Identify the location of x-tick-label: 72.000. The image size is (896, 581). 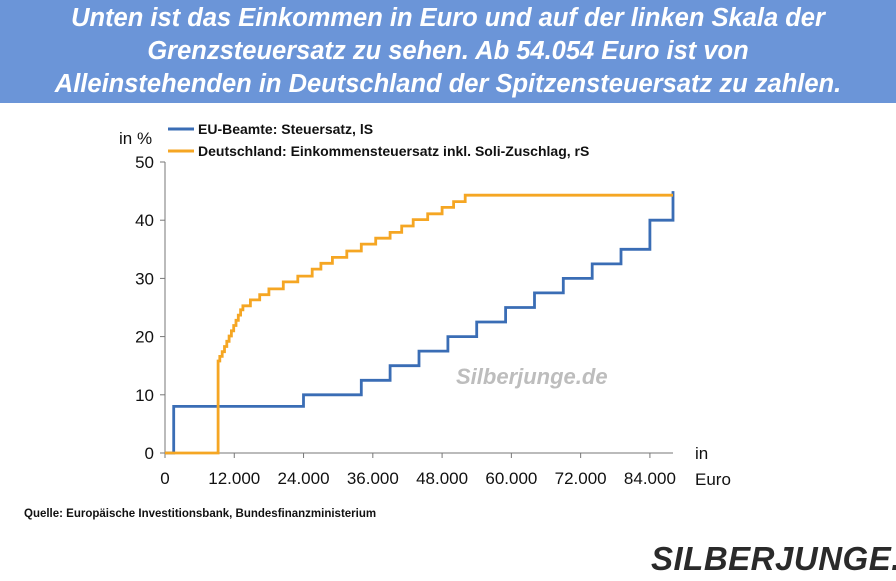
(581, 478).